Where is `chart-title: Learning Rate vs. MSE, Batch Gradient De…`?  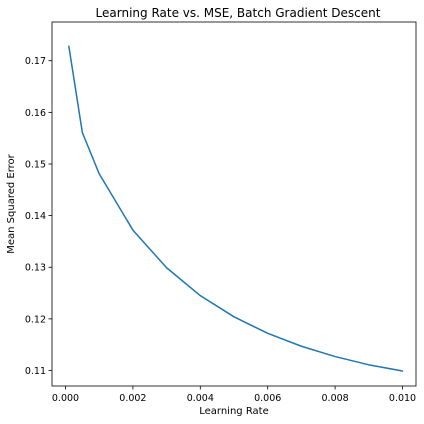 chart-title: Learning Rate vs. MSE, Batch Gradient De… is located at coordinates (238, 13).